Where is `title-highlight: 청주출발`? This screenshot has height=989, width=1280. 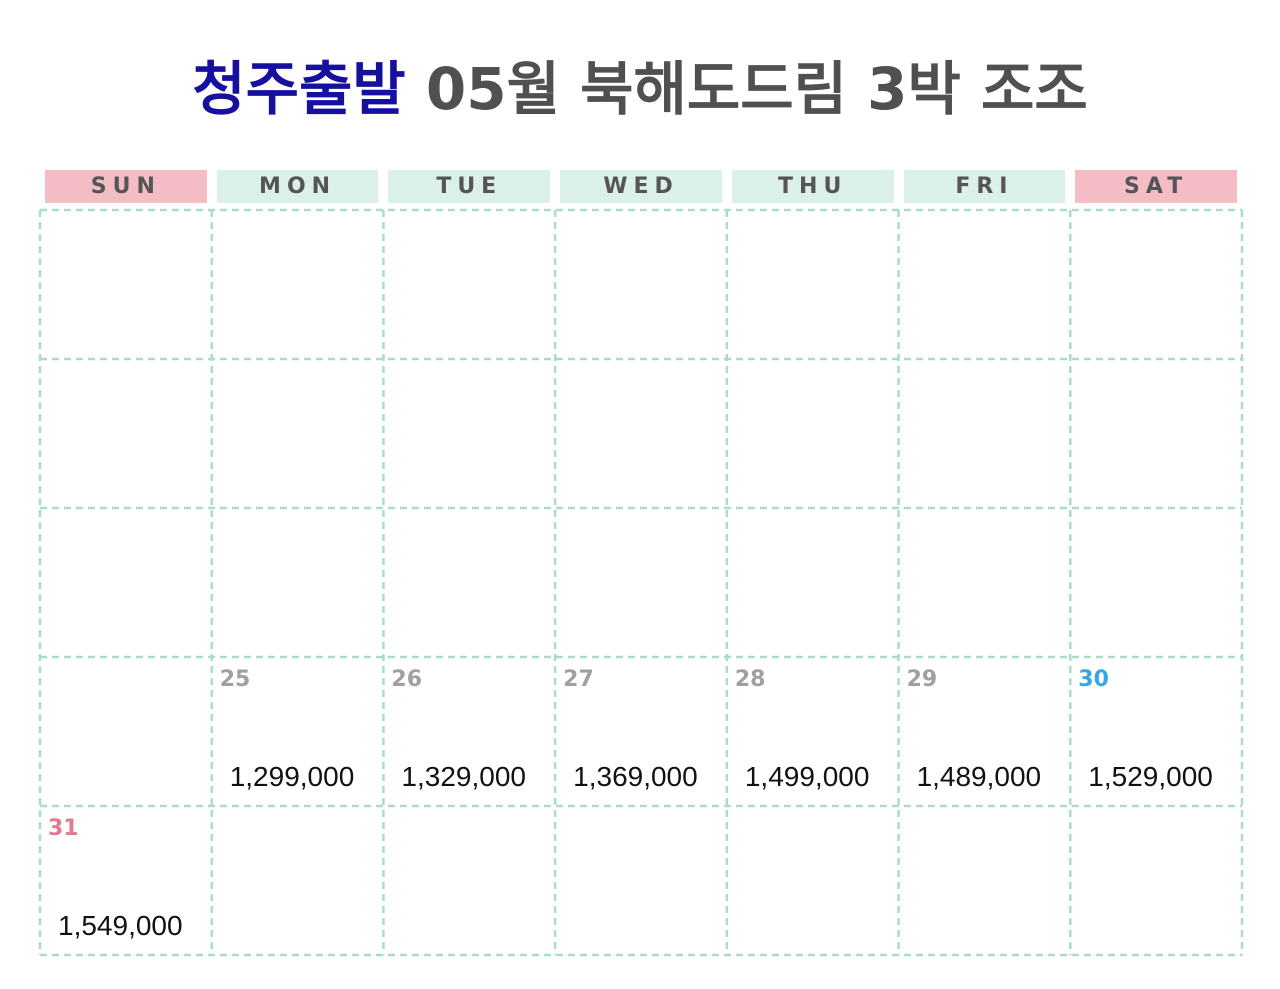
title-highlight: 청주출발 is located at coordinates (299, 89).